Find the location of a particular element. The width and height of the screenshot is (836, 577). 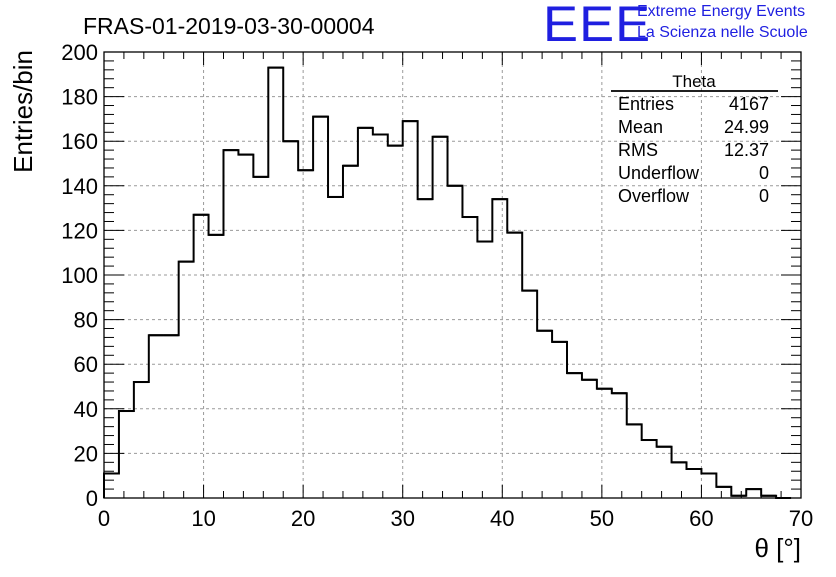

x-axis-label: θ [°] is located at coordinates (777, 548).